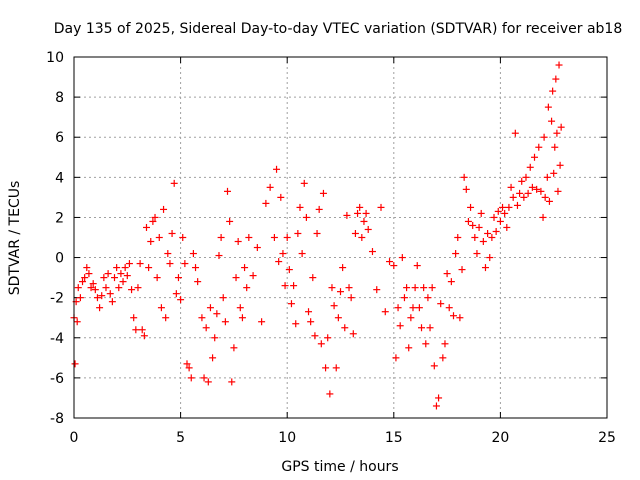 Image resolution: width=640 pixels, height=480 pixels. I want to click on x-tick-label: 15, so click(394, 438).